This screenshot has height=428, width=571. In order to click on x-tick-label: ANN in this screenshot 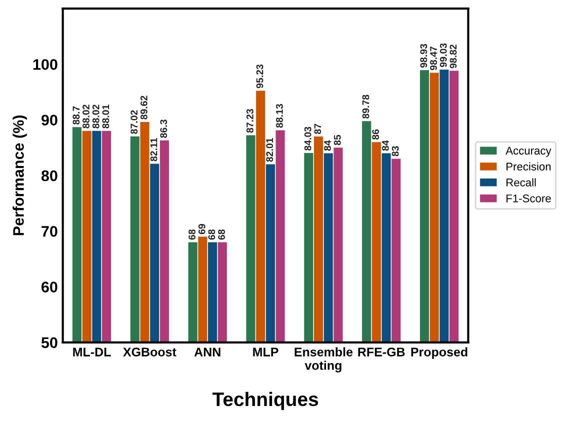, I will do `click(207, 352)`.